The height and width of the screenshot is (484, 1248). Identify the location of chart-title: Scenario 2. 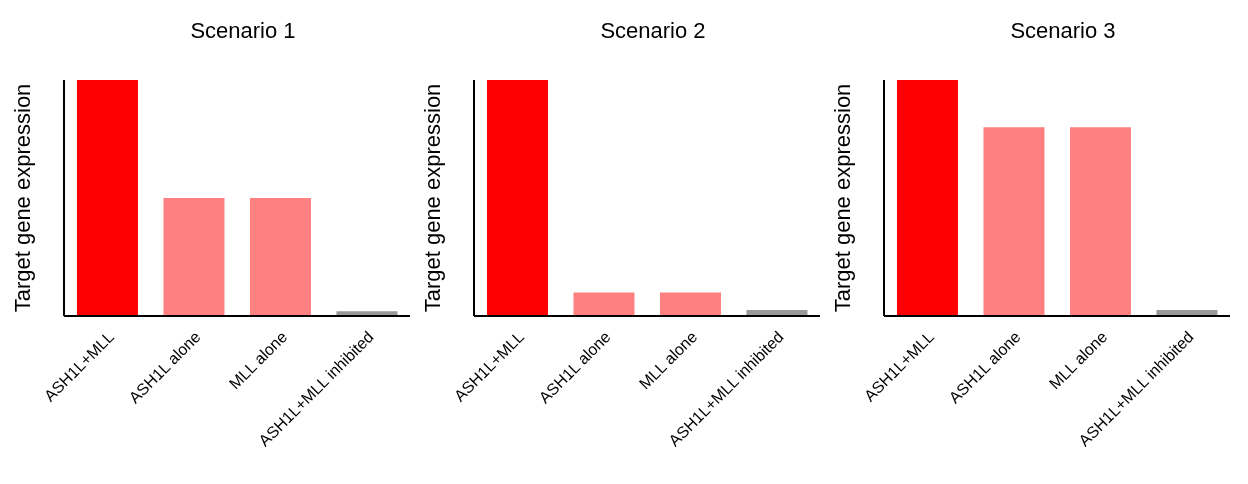
(653, 31).